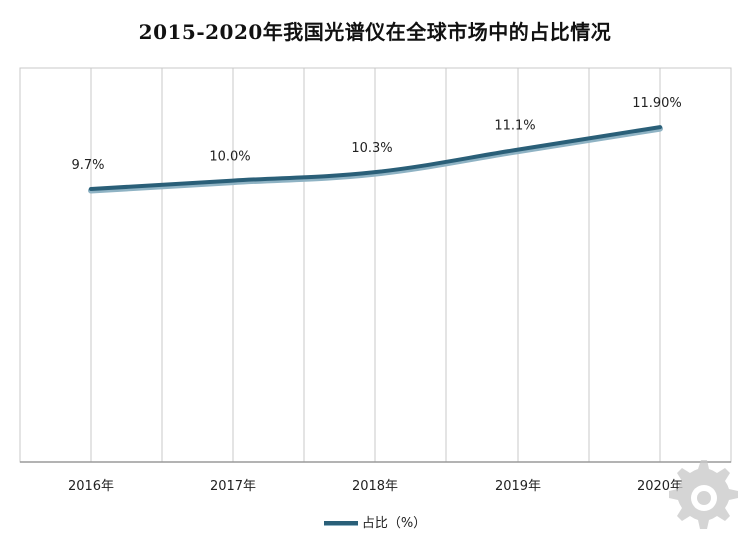 Image resolution: width=750 pixels, height=548 pixels. Describe the element at coordinates (233, 486) in the screenshot. I see `x-tick-label: 2017年` at that location.